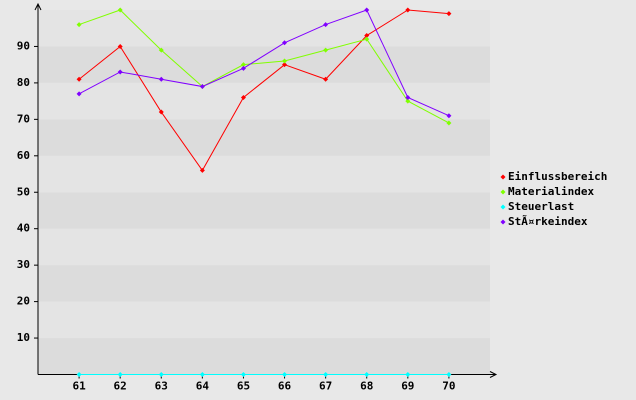 This screenshot has height=400, width=636. Describe the element at coordinates (23, 82) in the screenshot. I see `y-tick-label: 80` at that location.